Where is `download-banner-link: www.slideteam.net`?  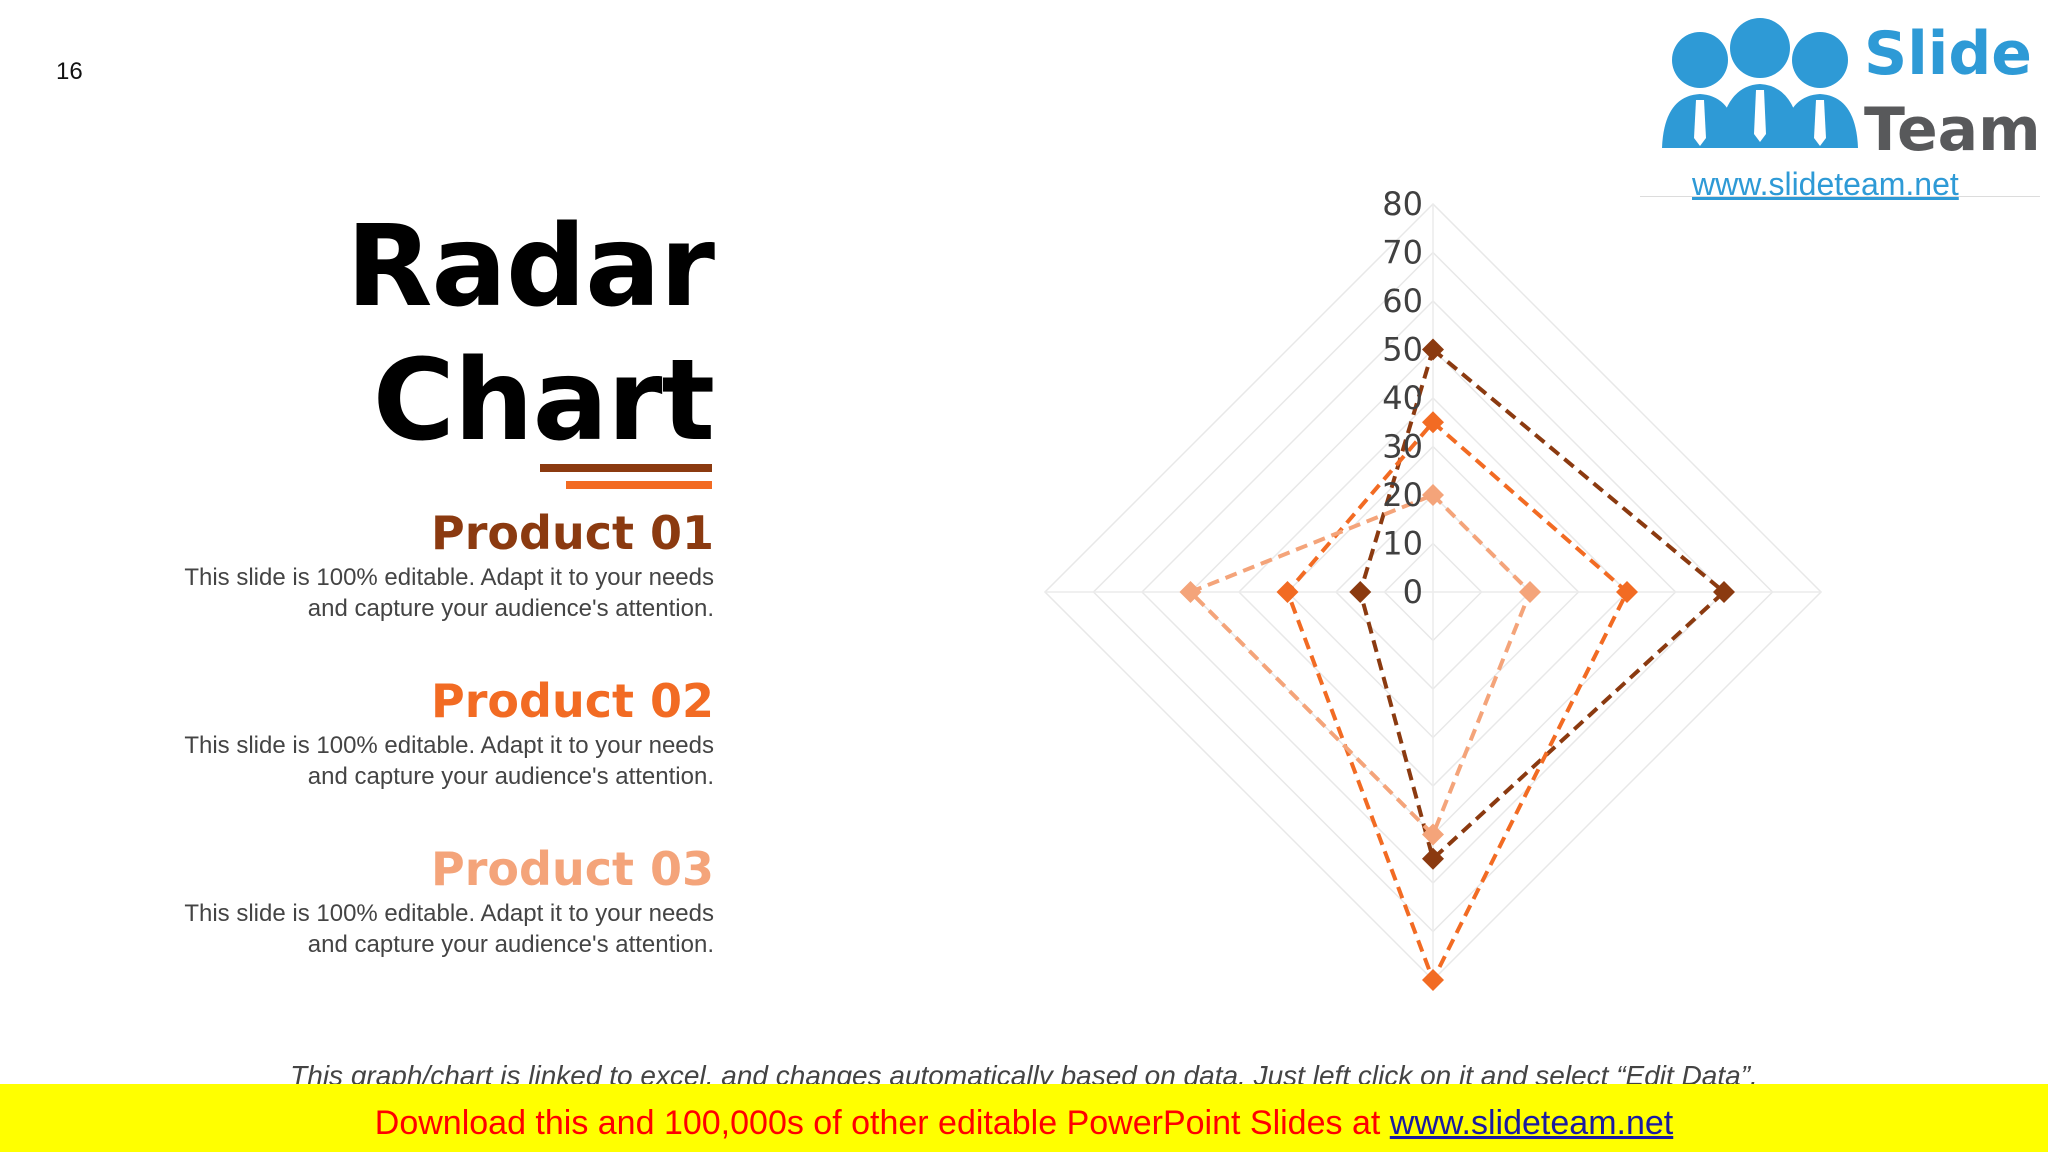 download-banner-link: www.slideteam.net is located at coordinates (1531, 1123).